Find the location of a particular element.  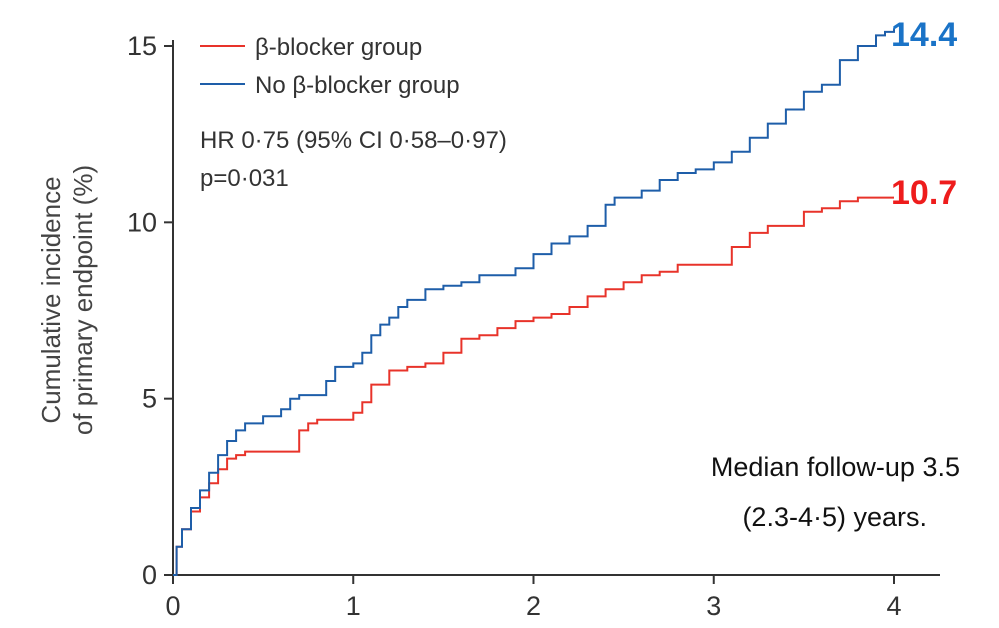

legend: β-blocker group No β-blocker group is located at coordinates (330, 66).